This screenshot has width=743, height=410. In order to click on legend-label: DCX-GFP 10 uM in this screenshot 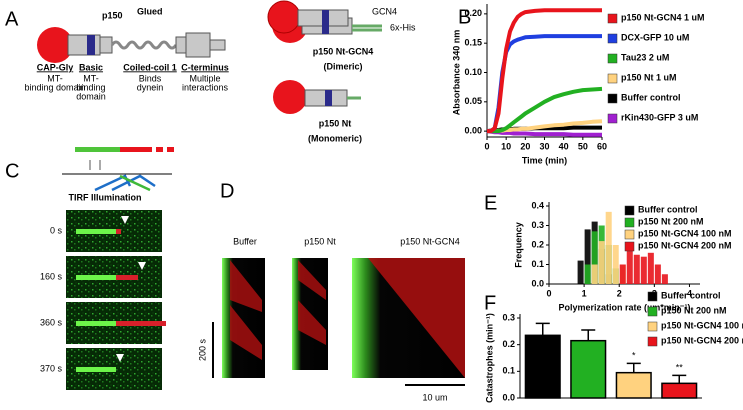, I will do `click(655, 37)`.